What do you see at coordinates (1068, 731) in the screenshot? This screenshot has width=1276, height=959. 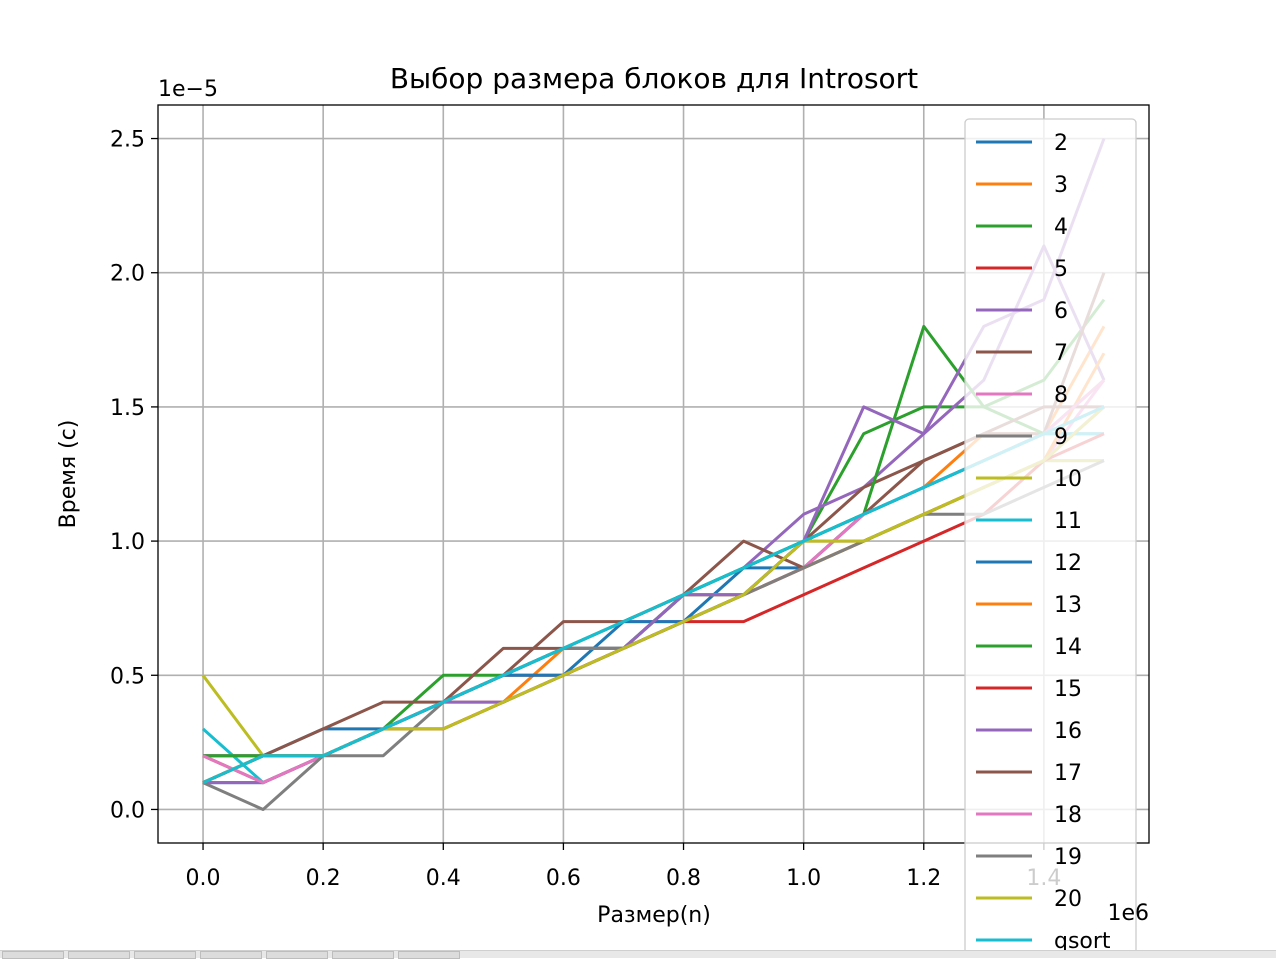 I see `legend-label: 16` at bounding box center [1068, 731].